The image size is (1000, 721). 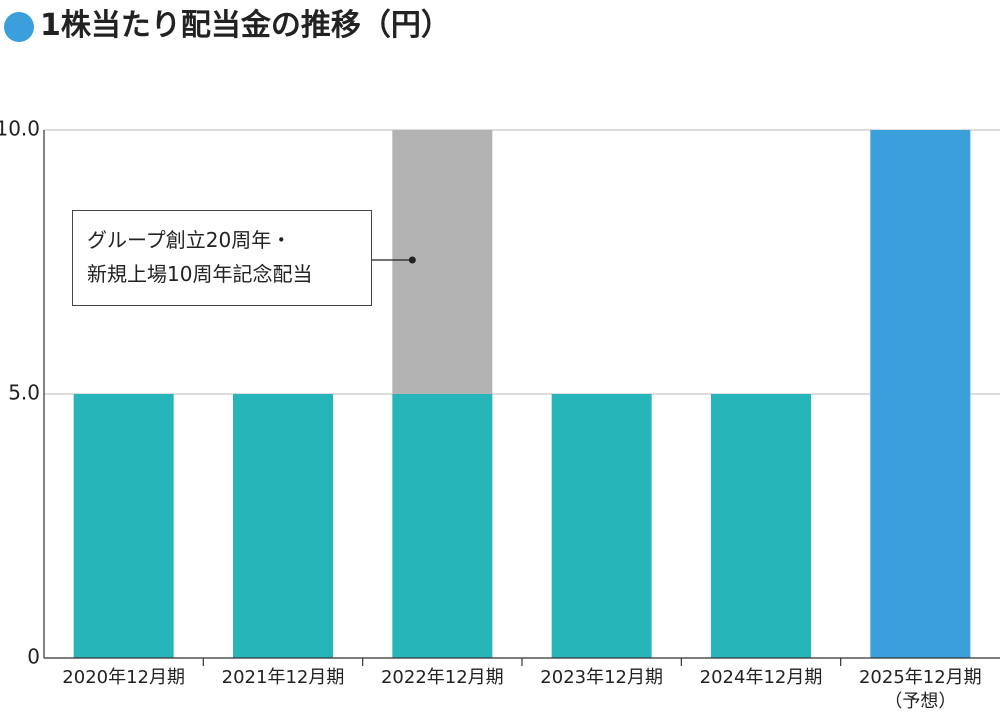 I want to click on x-tick-label: 2020年12月期, so click(x=124, y=677).